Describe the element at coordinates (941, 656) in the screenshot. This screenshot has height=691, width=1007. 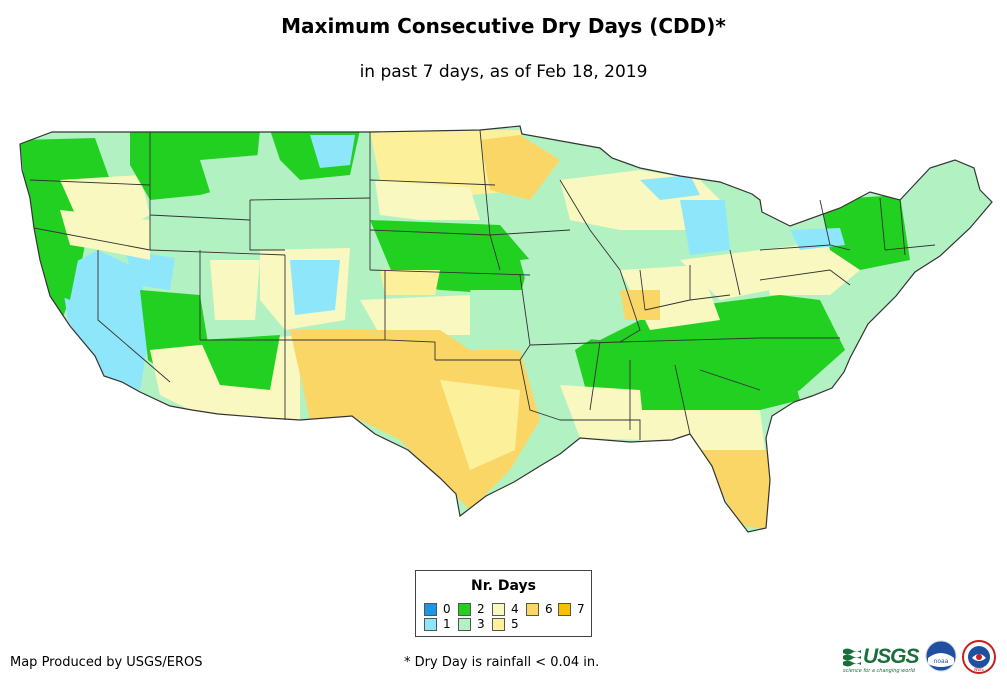
I see `noaa-logo-icon: noaa` at that location.